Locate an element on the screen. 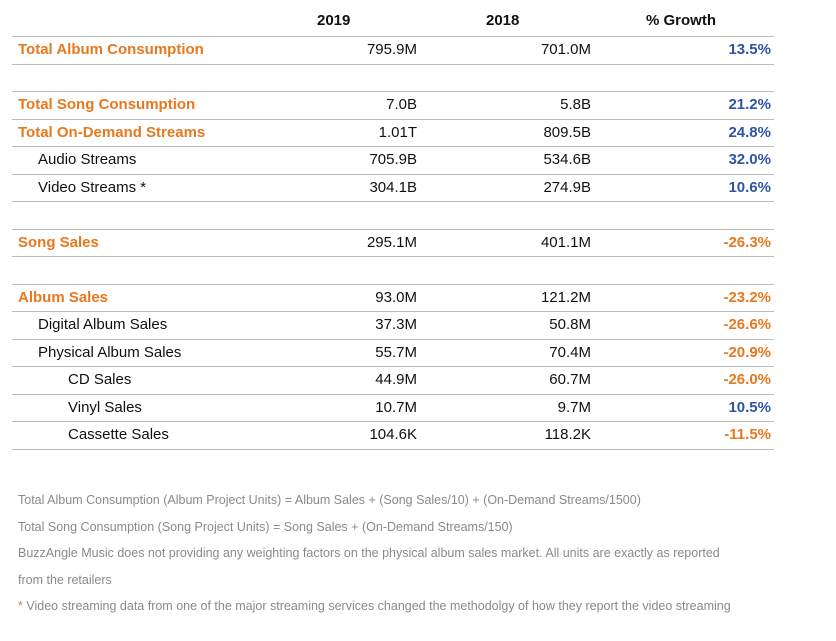  value-growth: -20.9% is located at coordinates (747, 352).